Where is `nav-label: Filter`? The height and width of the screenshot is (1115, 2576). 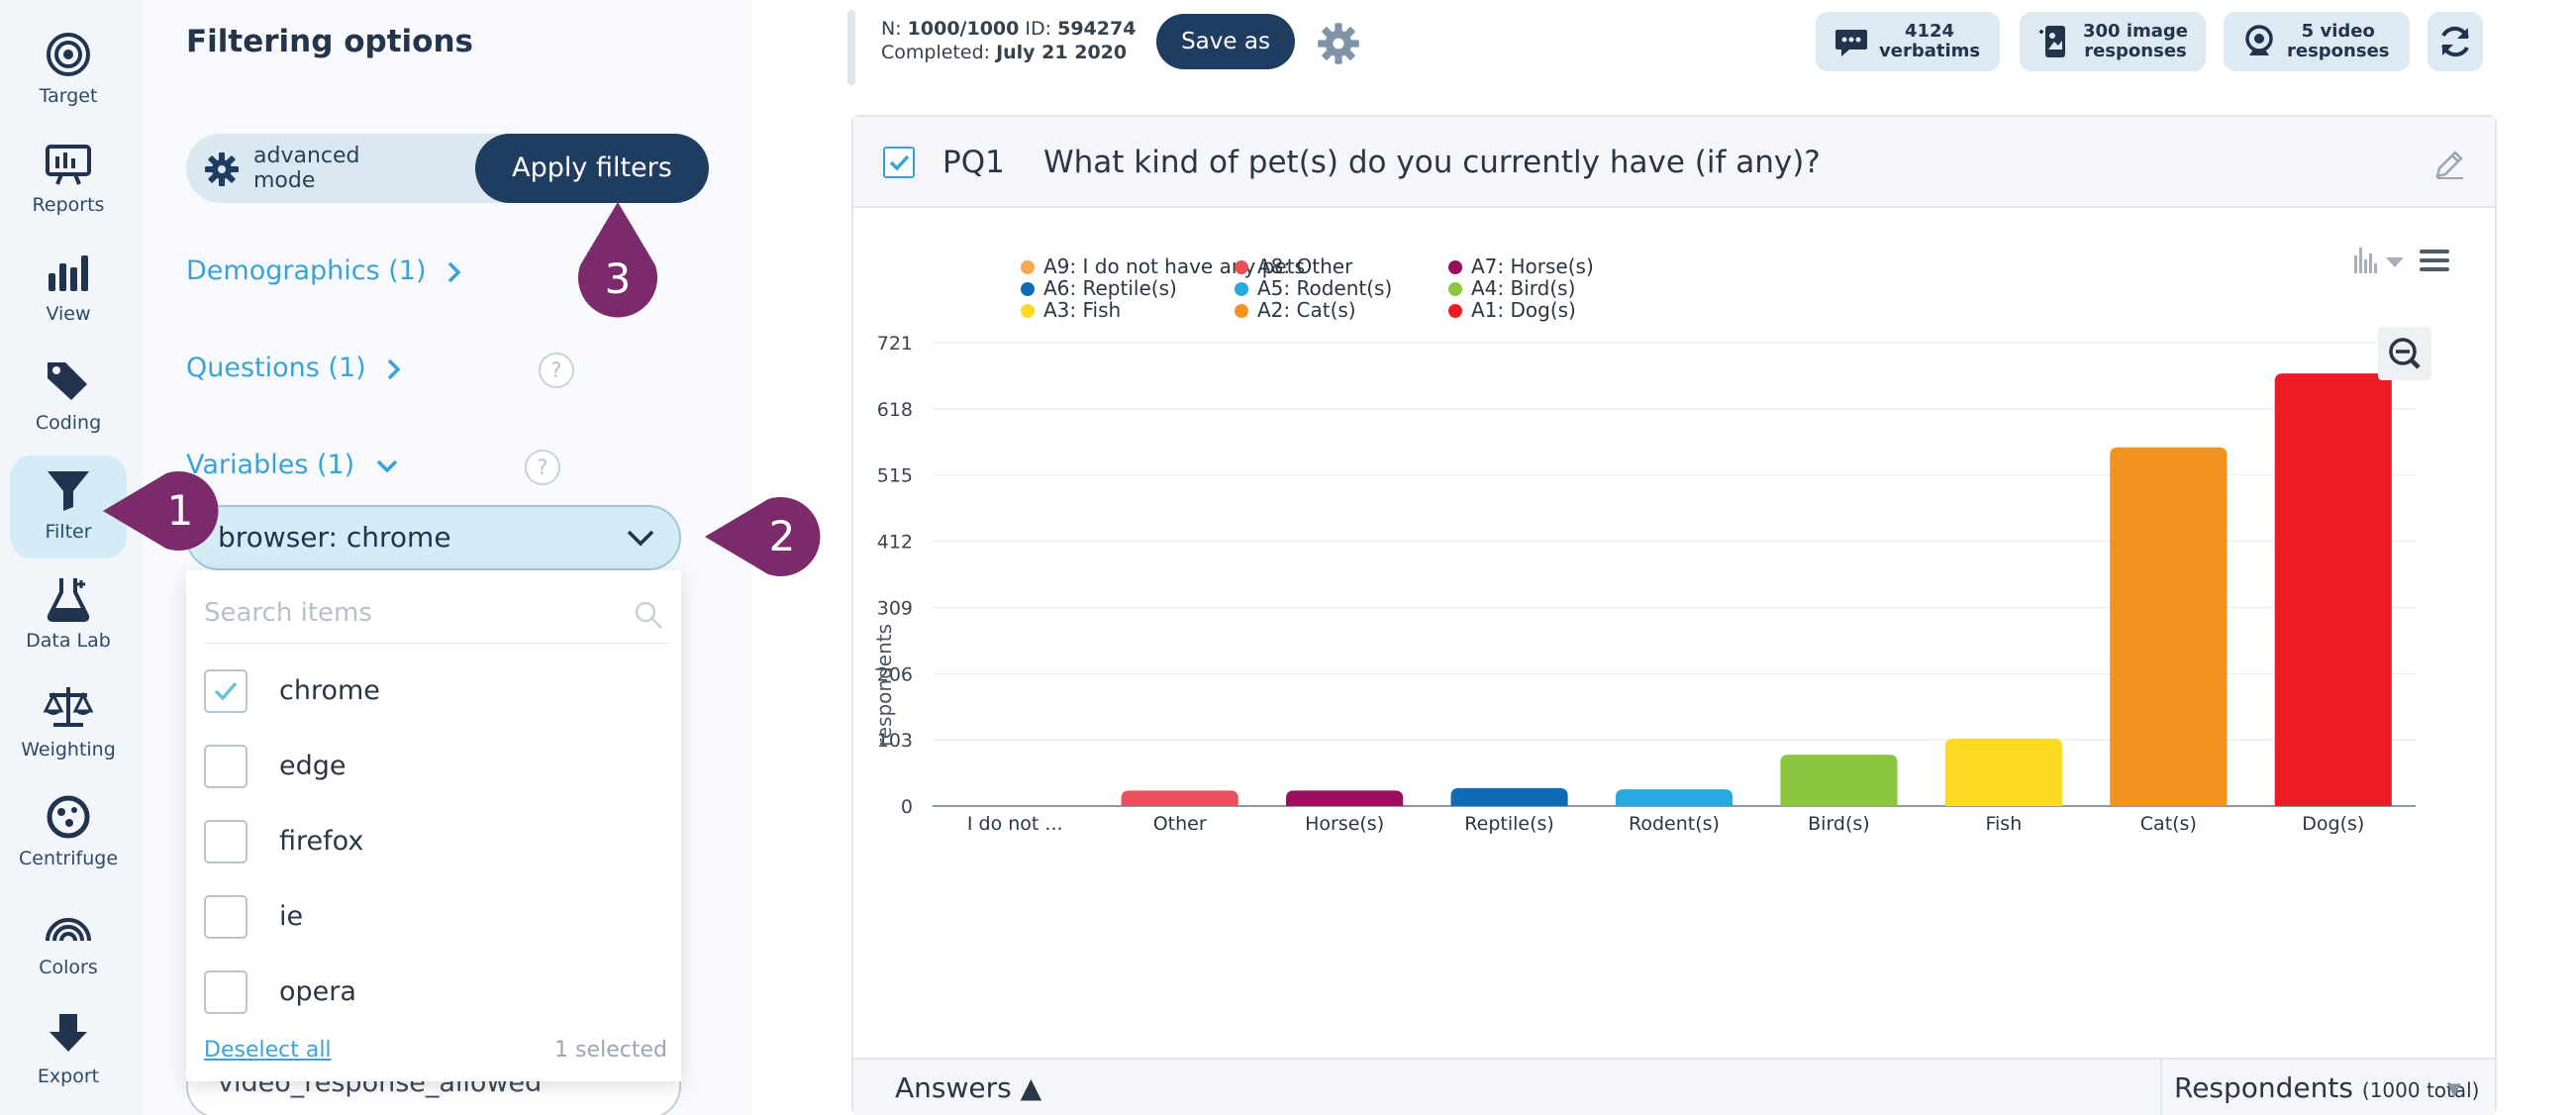 nav-label: Filter is located at coordinates (68, 532).